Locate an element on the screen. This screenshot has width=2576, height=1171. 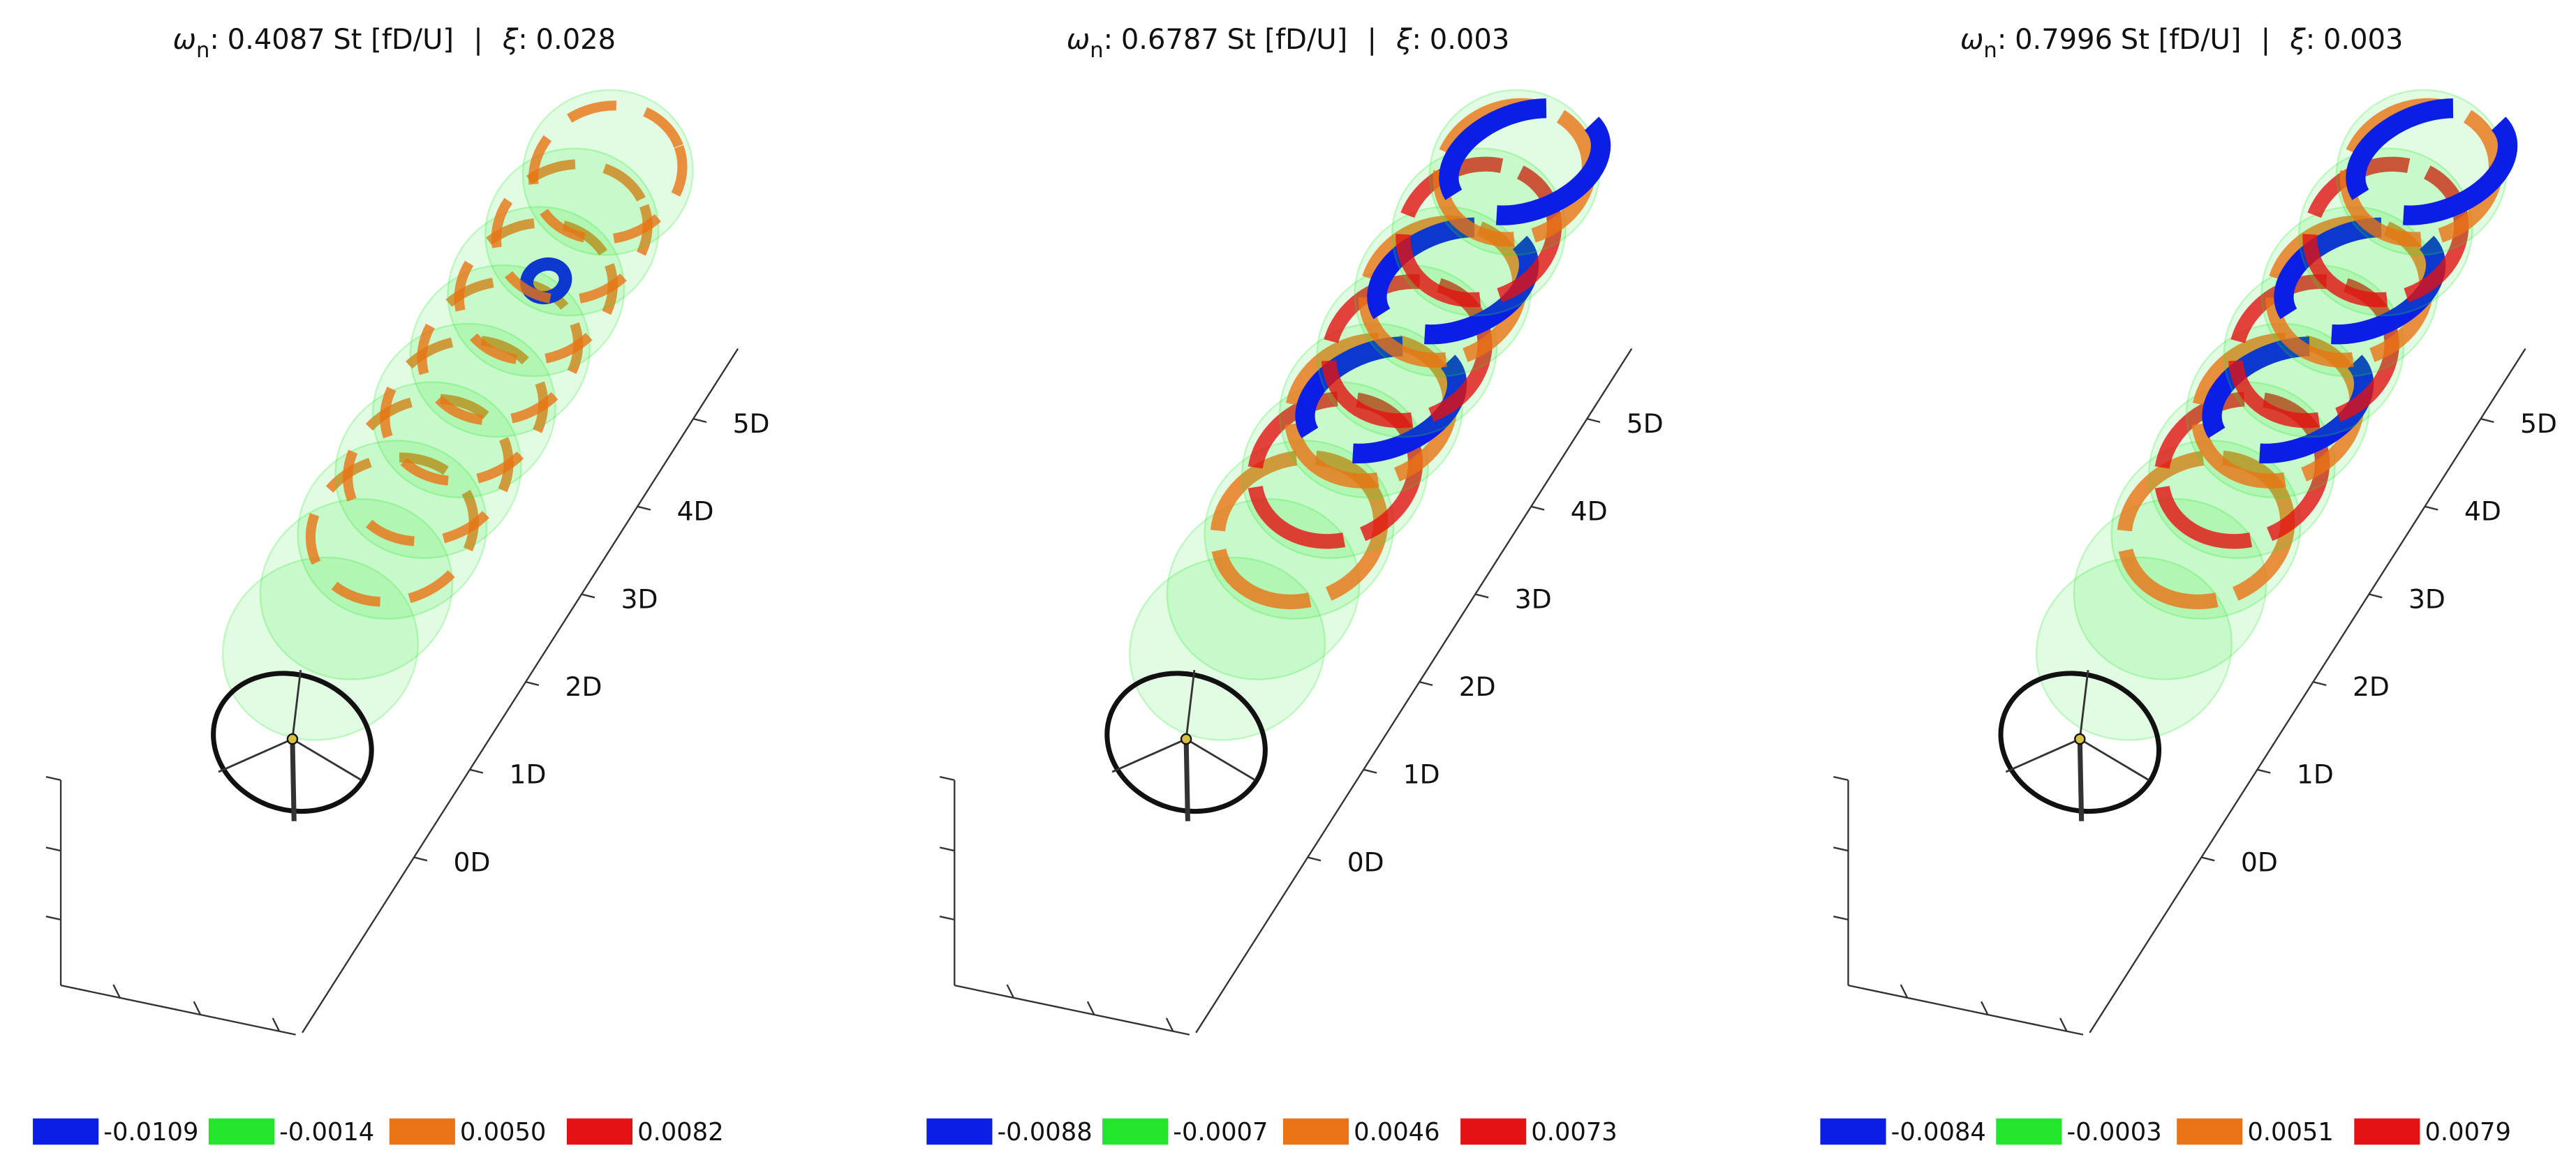
isosurface-green is located at coordinates (607, 172).